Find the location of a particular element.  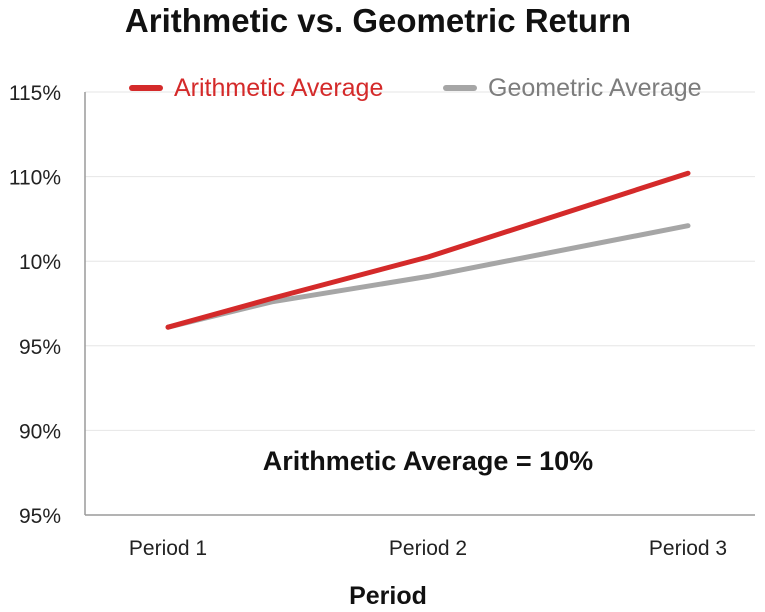

x-tick-label: Period 1 is located at coordinates (168, 548).